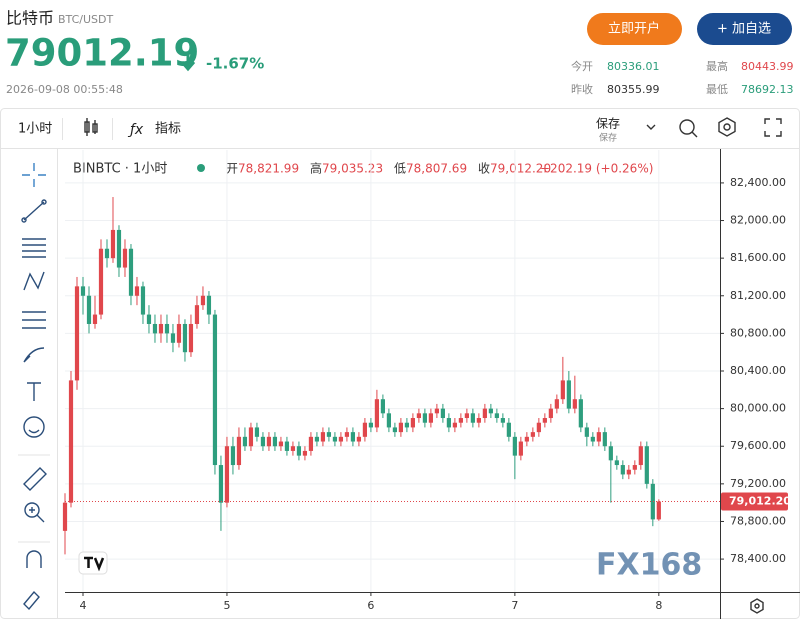 The image size is (801, 619). Describe the element at coordinates (717, 66) in the screenshot. I see `stat-label: 最高` at that location.